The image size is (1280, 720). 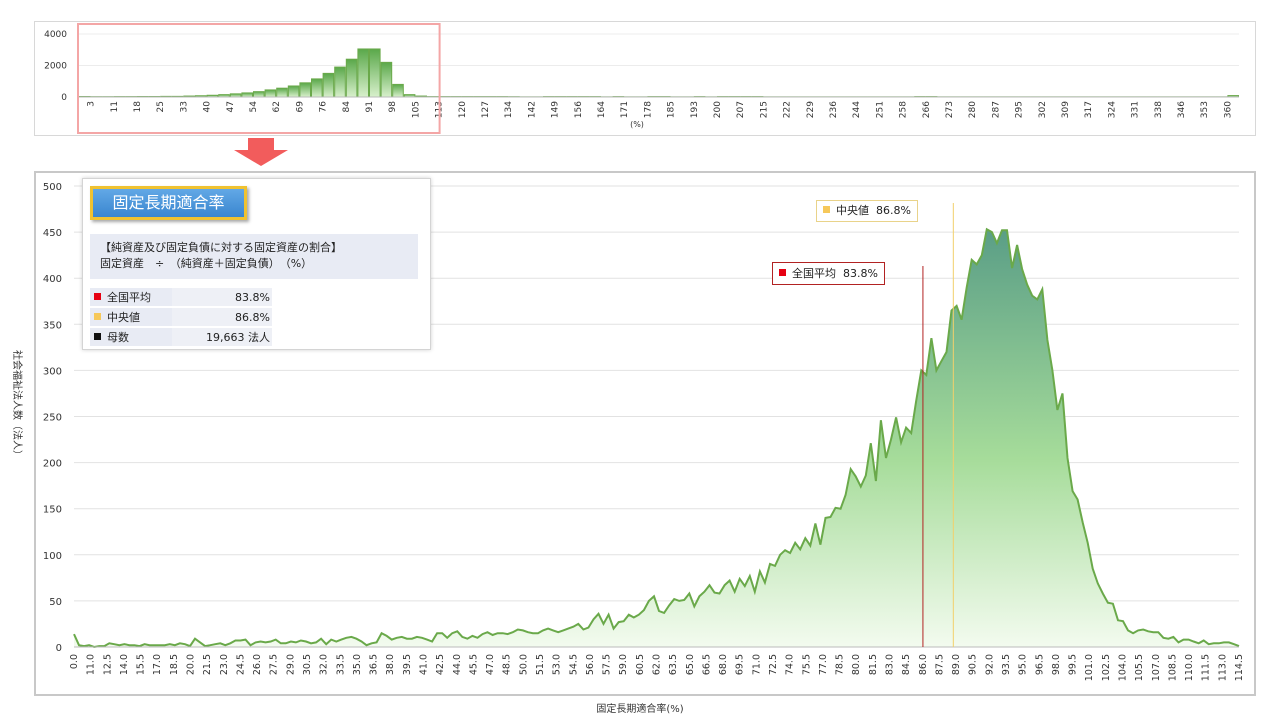 I want to click on main-x-tick-label: 23.0, so click(x=224, y=664).